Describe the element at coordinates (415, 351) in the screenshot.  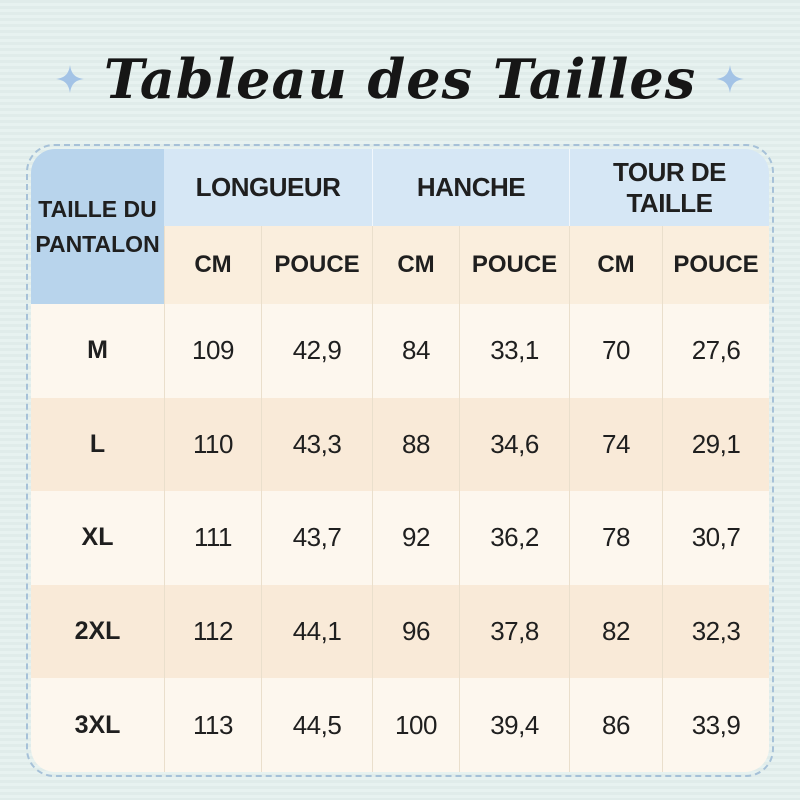
I see `value-cell: 84` at that location.